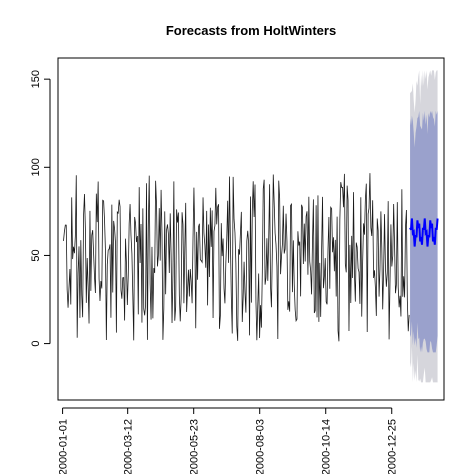 The height and width of the screenshot is (474, 474). I want to click on y-tick-label: 50, so click(36, 255).